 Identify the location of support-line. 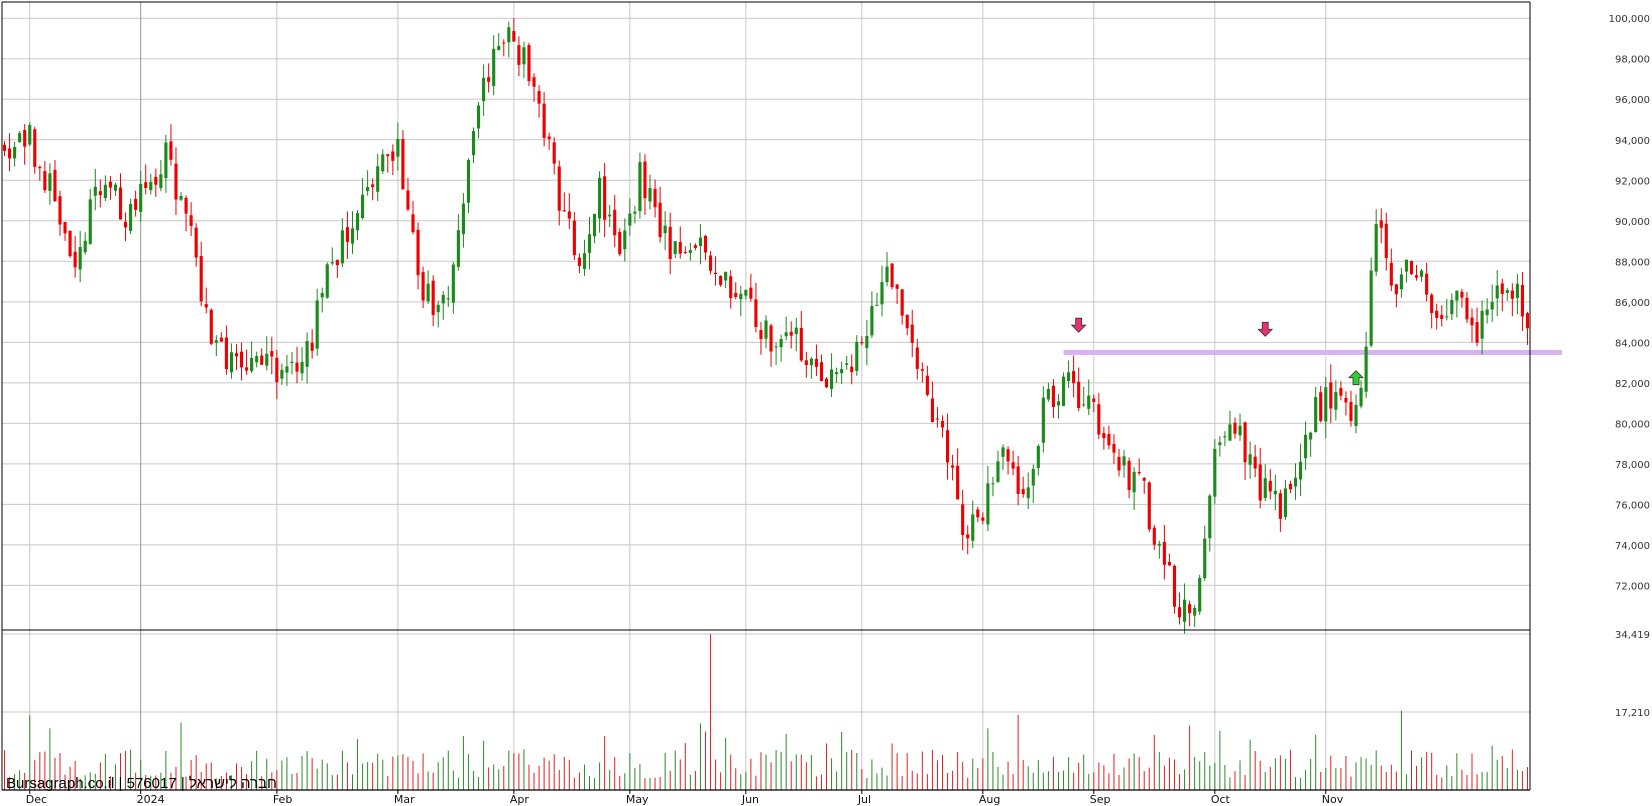
(1312, 352).